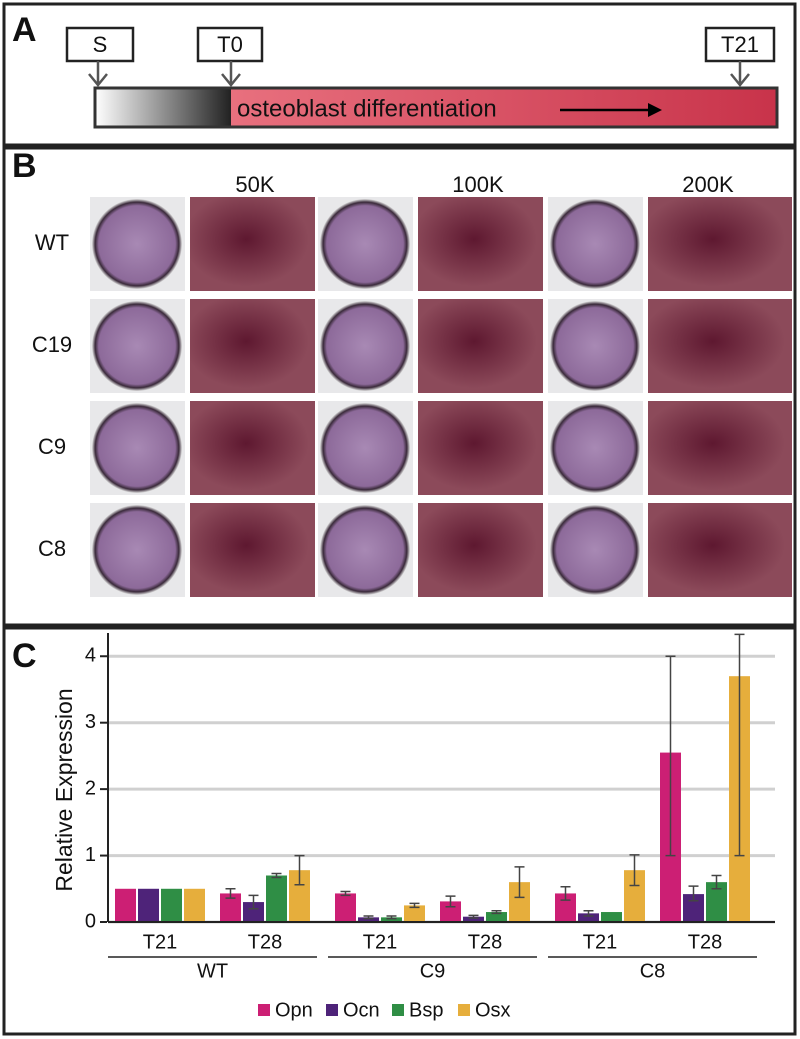 This screenshot has width=800, height=1039. Describe the element at coordinates (163, 107) in the screenshot. I see `timeline-pre` at that location.